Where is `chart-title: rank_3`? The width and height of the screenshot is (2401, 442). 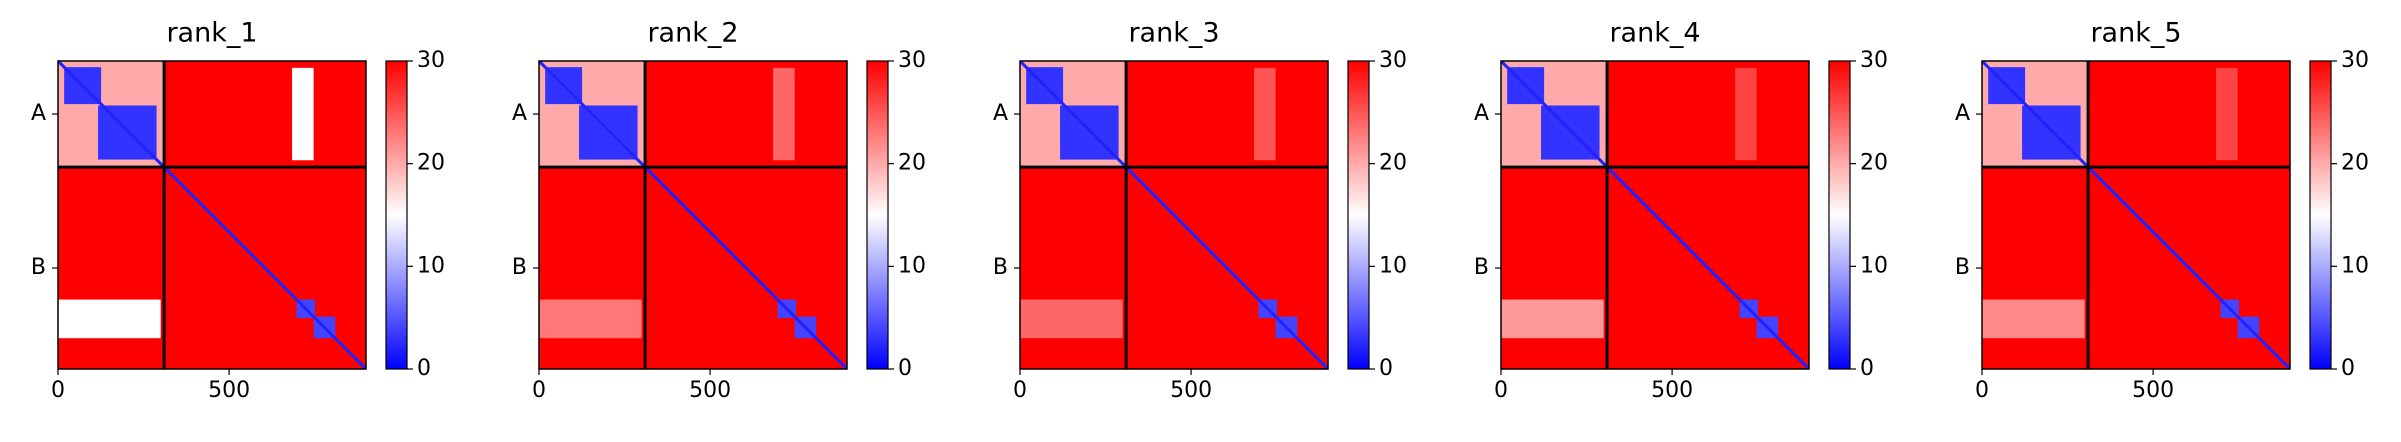
chart-title: rank_3 is located at coordinates (1173, 33).